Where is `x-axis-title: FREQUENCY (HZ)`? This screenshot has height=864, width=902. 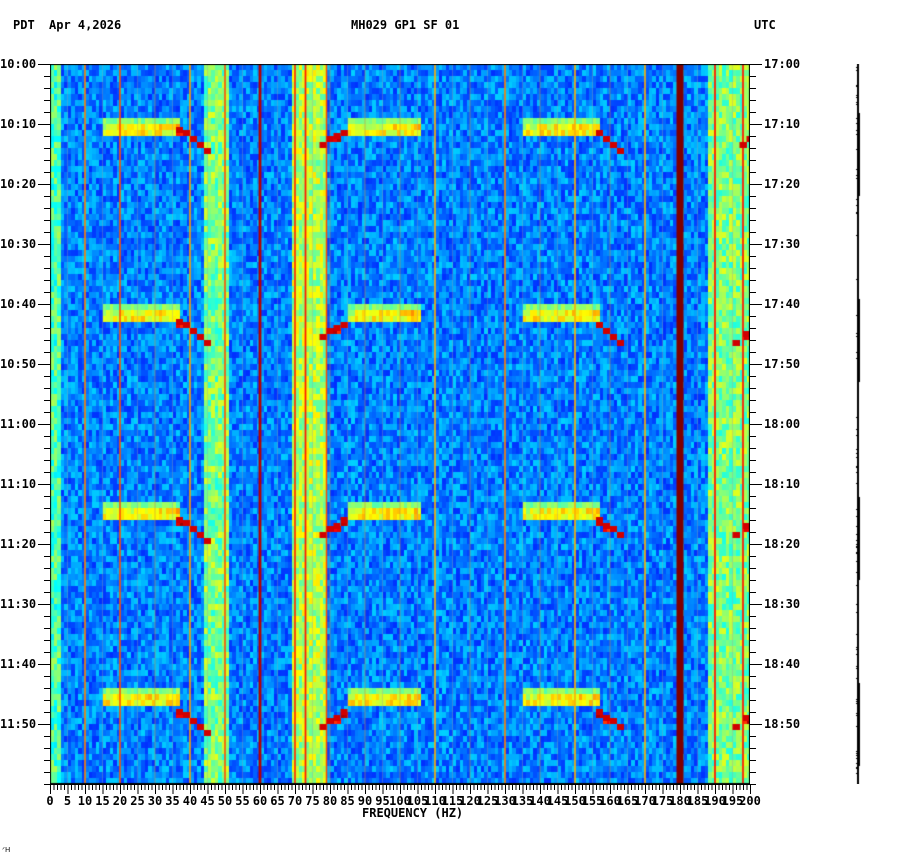
x-axis-title: FREQUENCY (HZ) is located at coordinates (413, 813).